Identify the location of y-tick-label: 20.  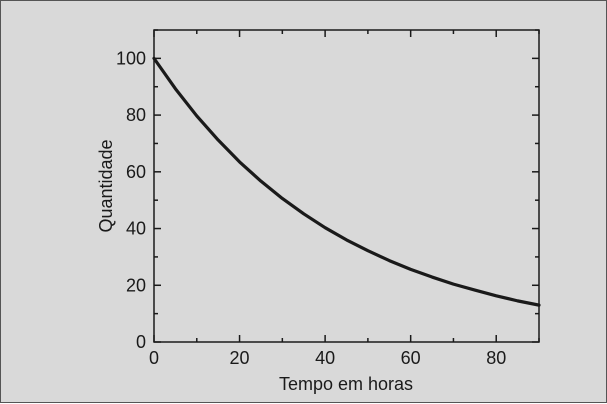
(136, 285).